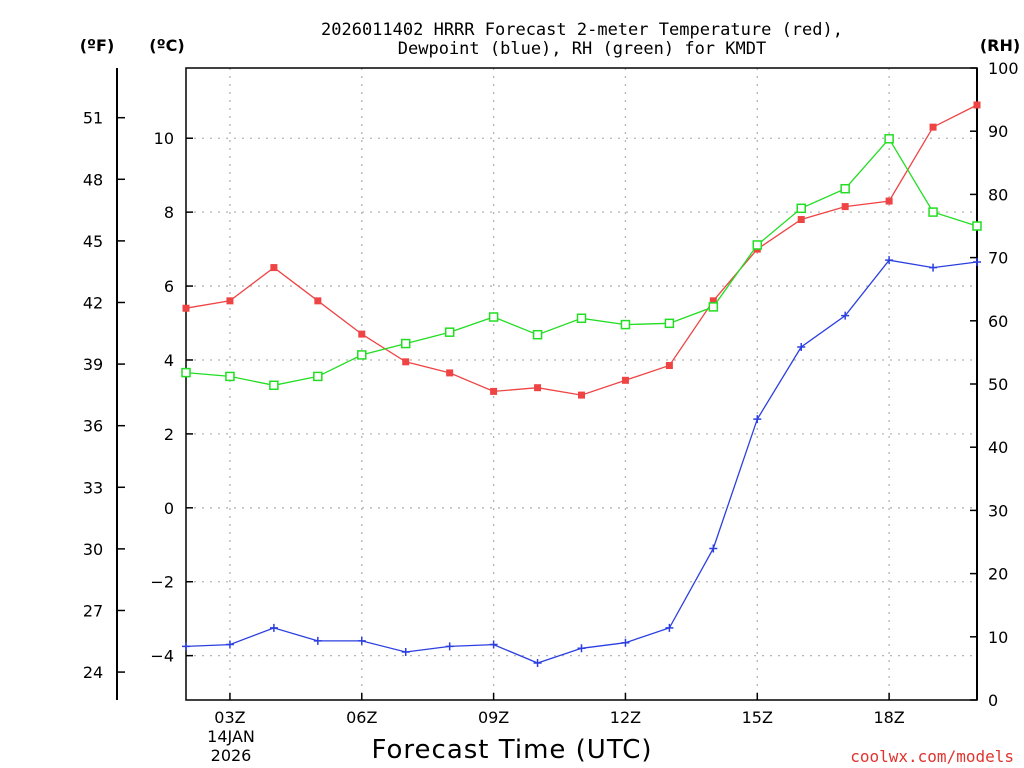  Describe the element at coordinates (169, 212) in the screenshot. I see `celsius-tick-label: 8` at that location.